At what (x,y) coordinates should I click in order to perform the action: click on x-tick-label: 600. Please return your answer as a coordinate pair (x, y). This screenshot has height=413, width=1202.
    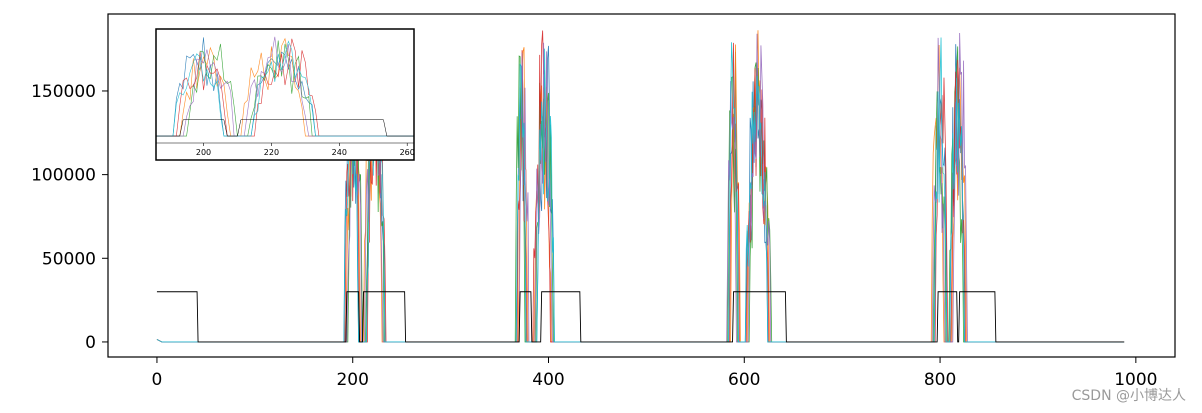
    Looking at the image, I should click on (744, 380).